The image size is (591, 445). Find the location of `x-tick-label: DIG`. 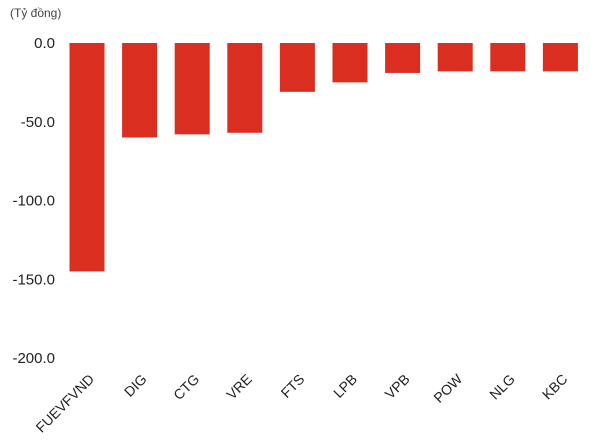

x-tick-label: DIG is located at coordinates (135, 385).